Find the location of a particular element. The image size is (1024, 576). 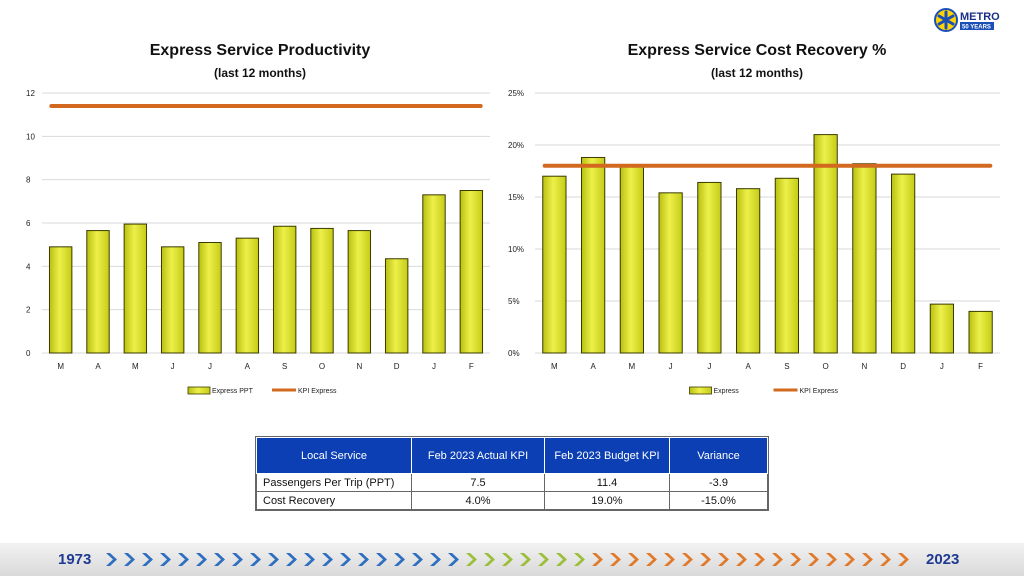

chart2-subtitle: (last 12 months) is located at coordinates (756, 73).